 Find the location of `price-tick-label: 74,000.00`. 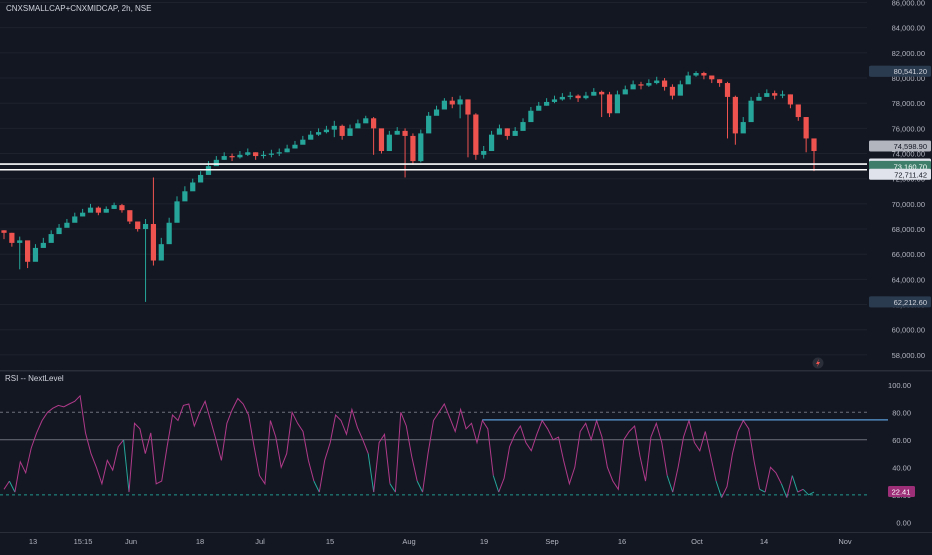

price-tick-label: 74,000.00 is located at coordinates (908, 154).